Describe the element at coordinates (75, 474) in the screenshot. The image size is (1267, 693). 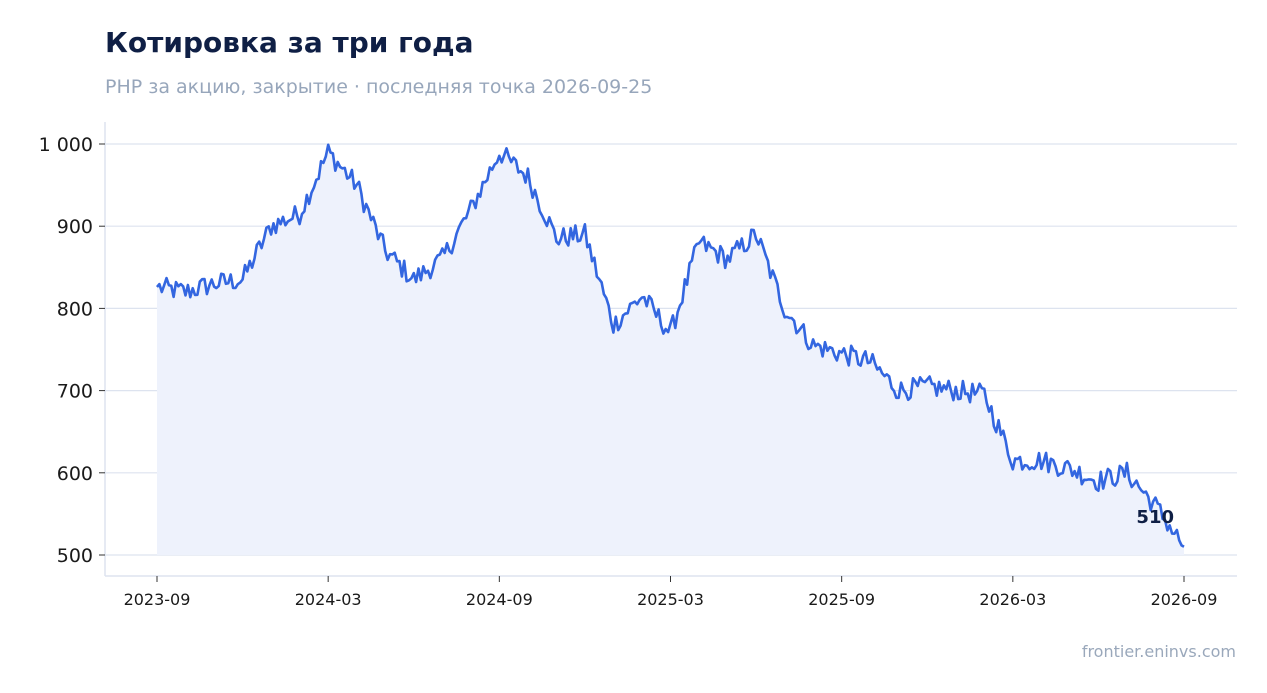
I see `y-tick-label: 600` at that location.